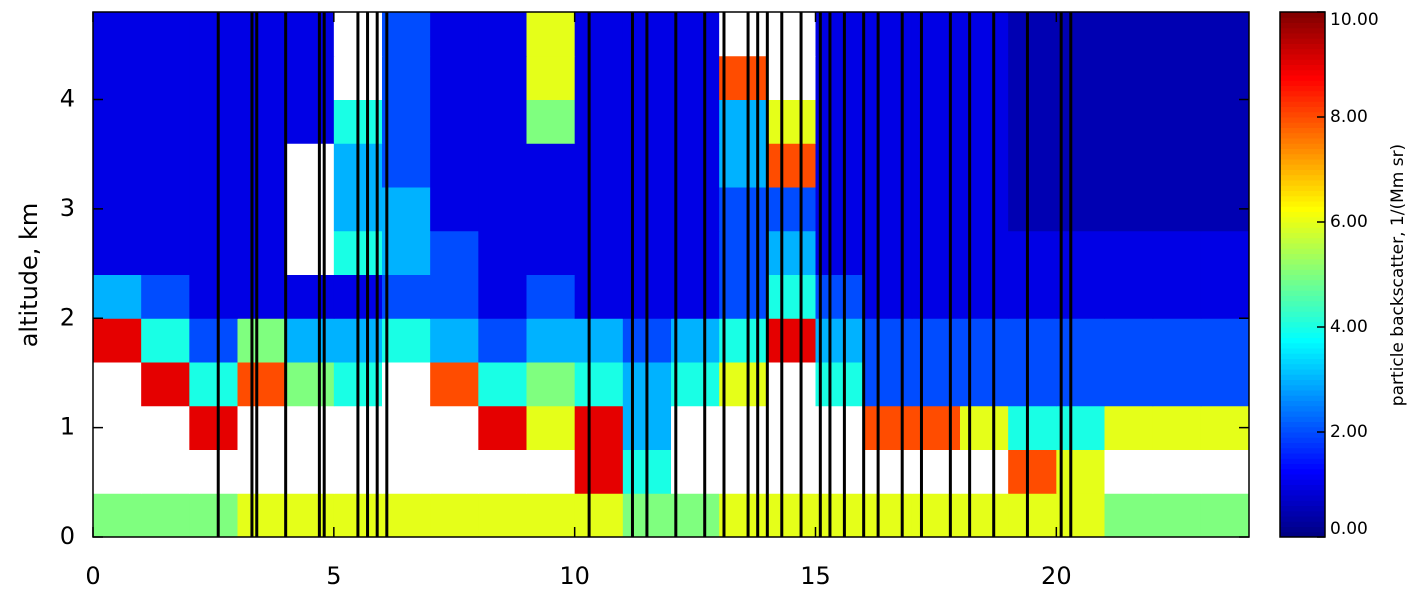 The height and width of the screenshot is (596, 1427). I want to click on y-axis-label: altitude, km, so click(29, 275).